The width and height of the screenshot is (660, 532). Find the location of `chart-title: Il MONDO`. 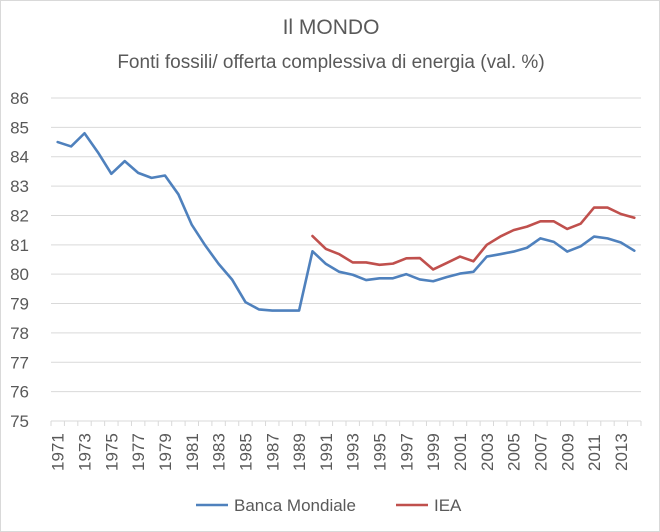

chart-title: Il MONDO is located at coordinates (331, 27).